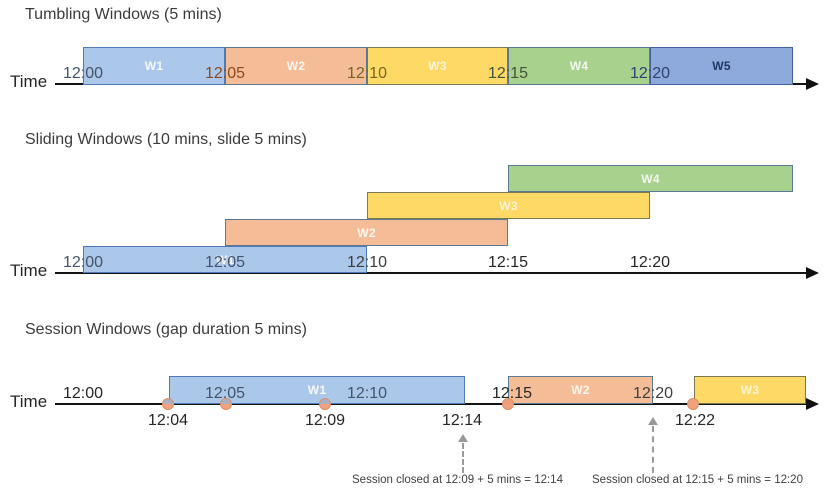 This screenshot has height=498, width=829. What do you see at coordinates (168, 420) in the screenshot?
I see `event-time-label-12-04: 12:04` at bounding box center [168, 420].